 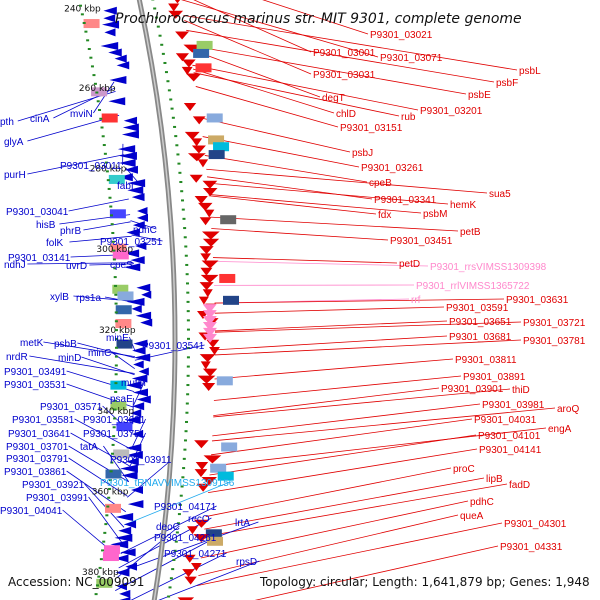 I want to click on right-gene-label: P9301_03781, so click(x=554, y=341).